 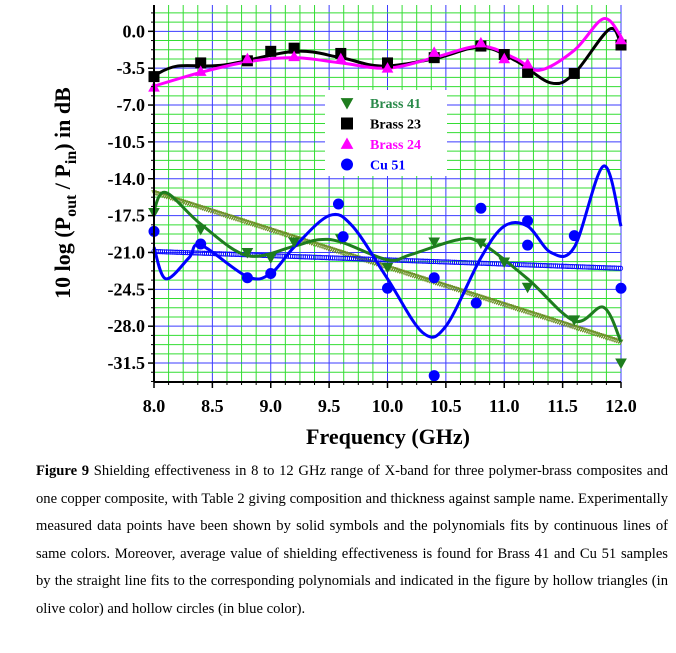 I want to click on x-tick-label: 10.0, so click(x=388, y=406).